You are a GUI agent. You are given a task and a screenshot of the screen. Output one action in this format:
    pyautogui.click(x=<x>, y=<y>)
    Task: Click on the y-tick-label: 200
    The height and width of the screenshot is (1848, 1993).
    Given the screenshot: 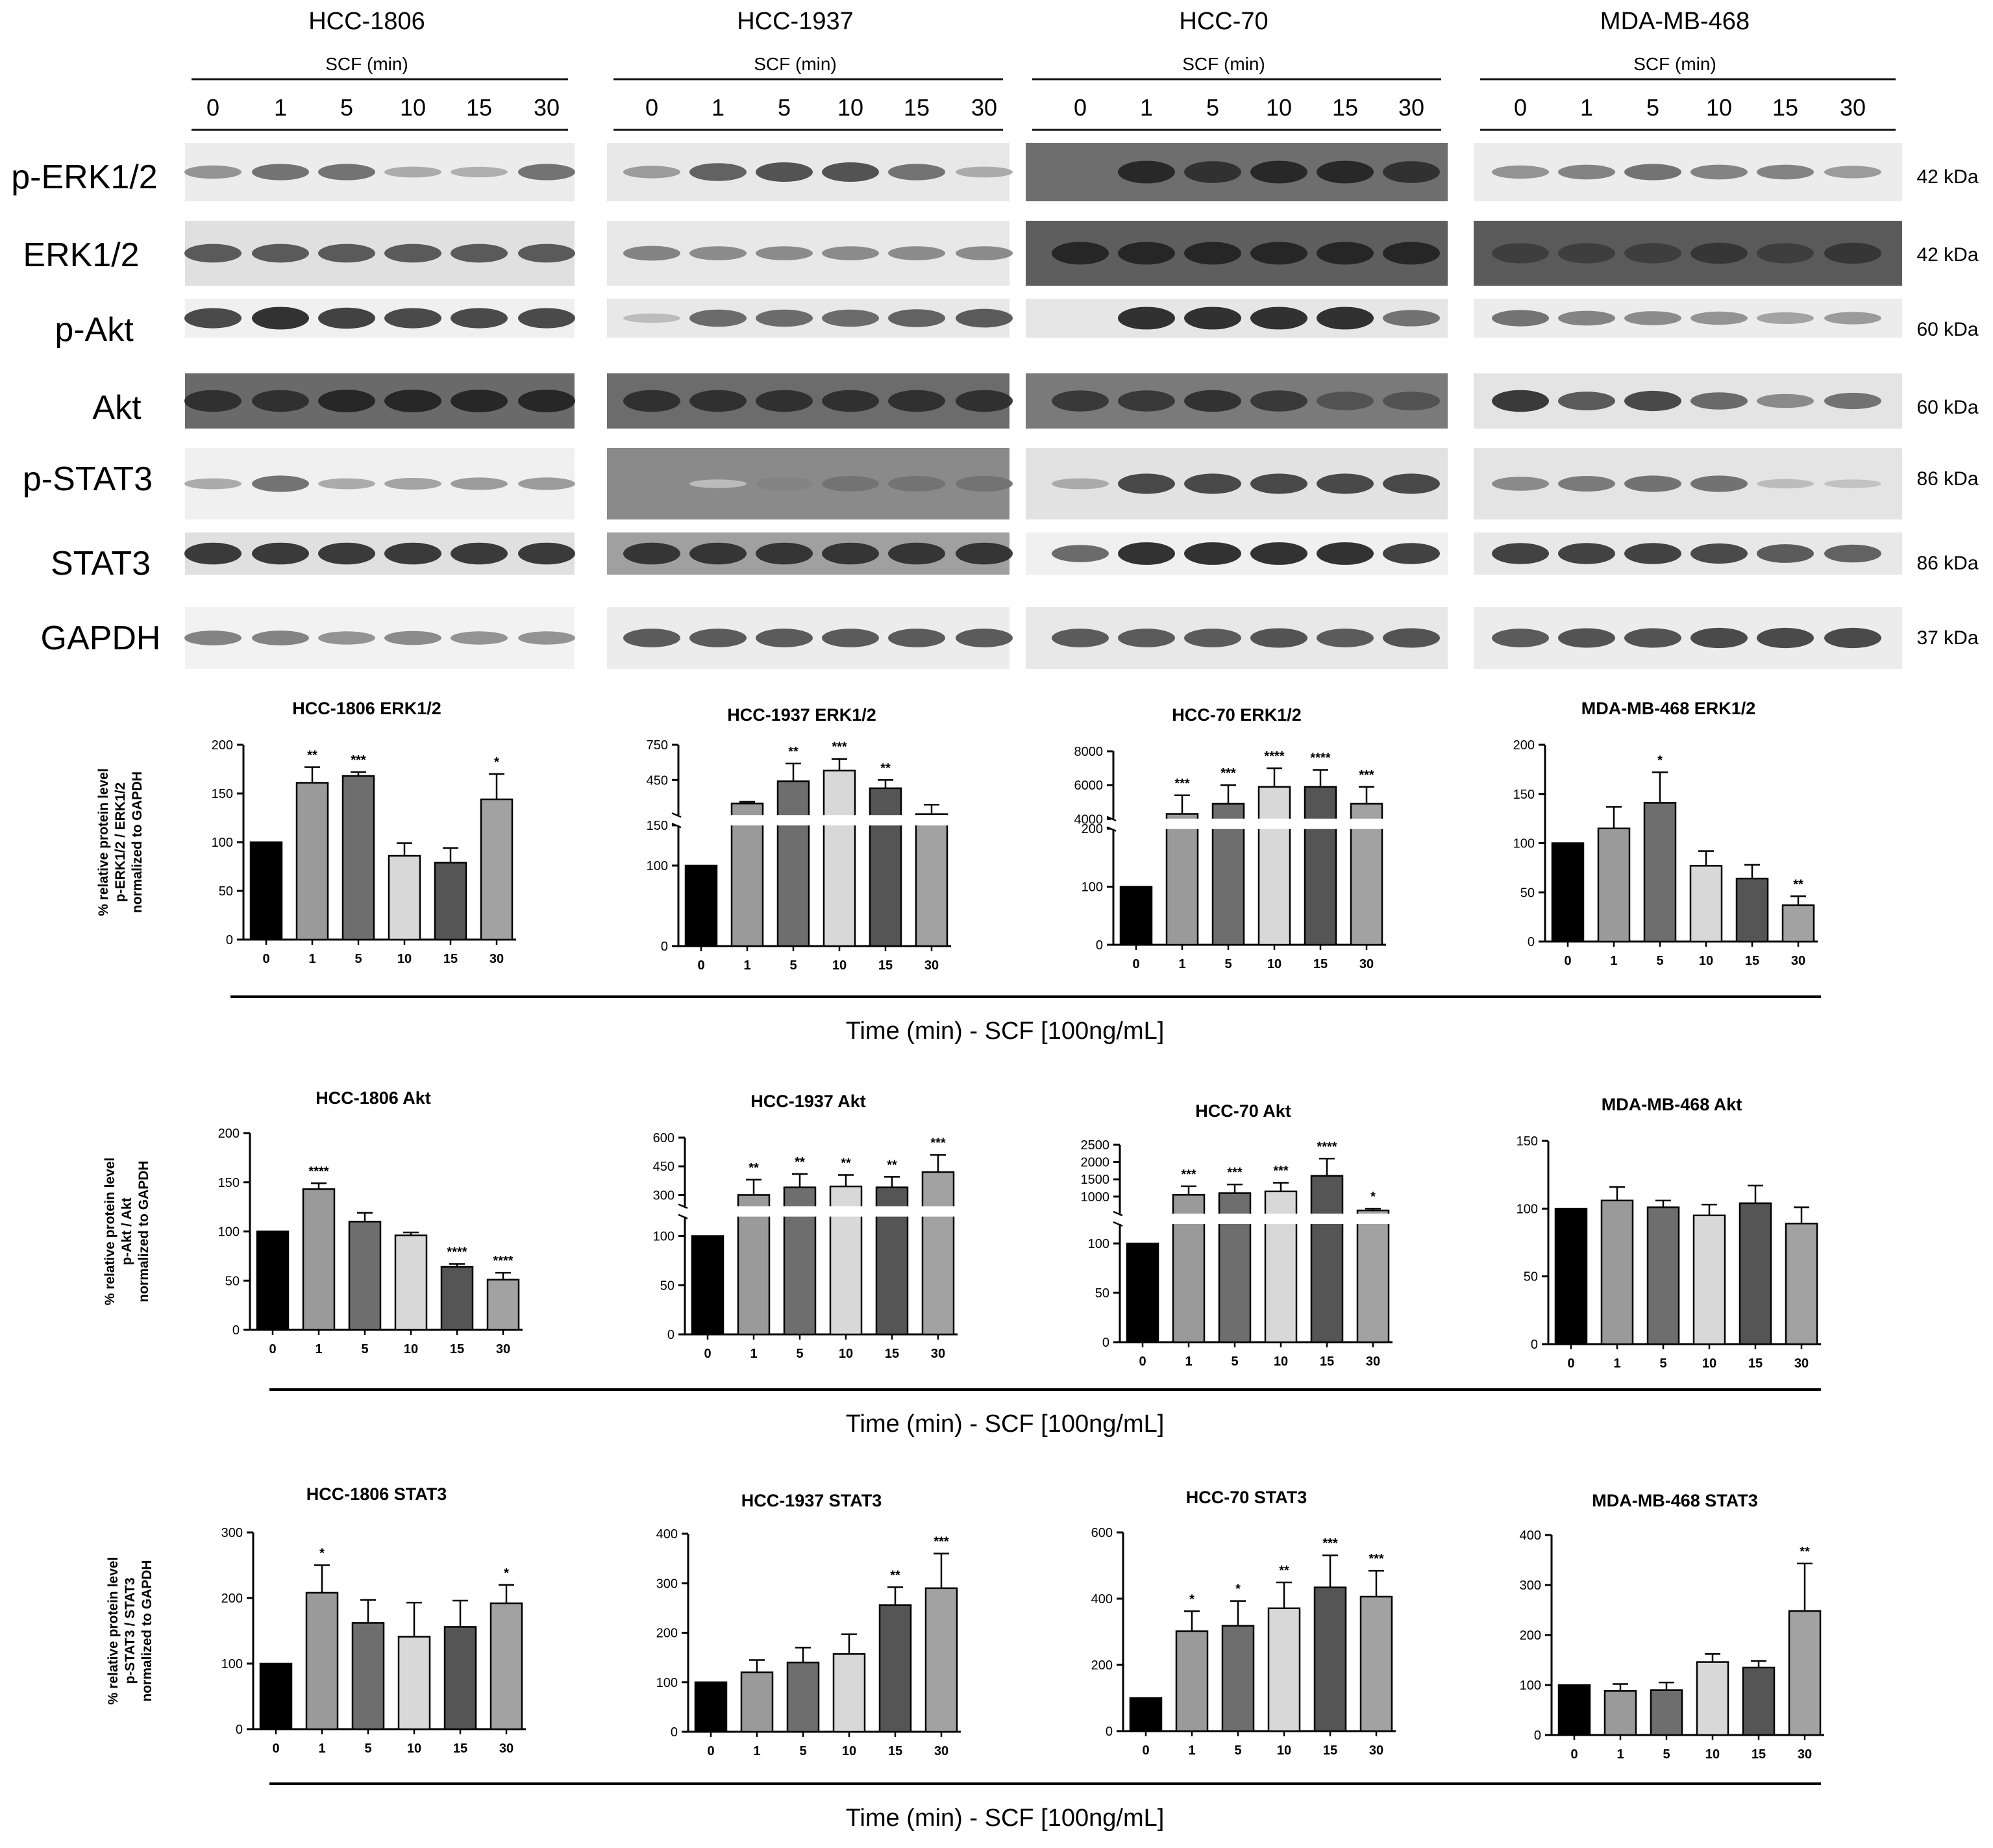 What is the action you would take?
    pyautogui.click(x=222, y=746)
    